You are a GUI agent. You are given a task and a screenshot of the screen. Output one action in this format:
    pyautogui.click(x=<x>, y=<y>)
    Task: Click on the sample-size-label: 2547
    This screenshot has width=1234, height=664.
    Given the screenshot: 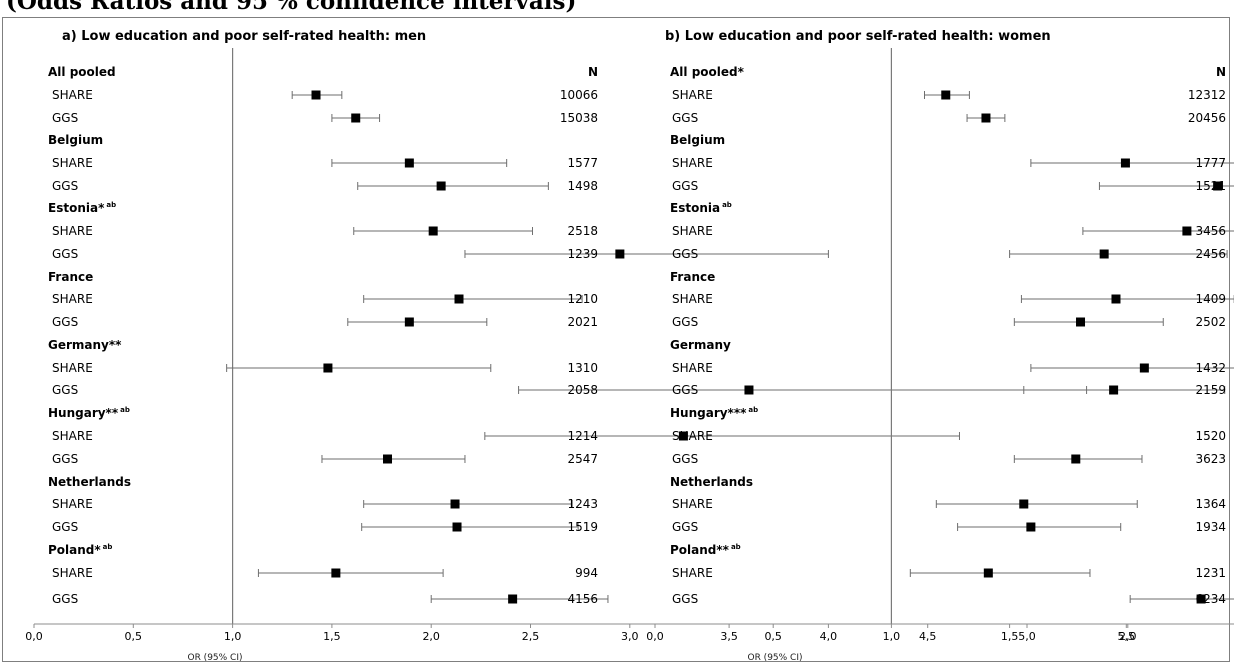 What is the action you would take?
    pyautogui.click(x=582, y=459)
    